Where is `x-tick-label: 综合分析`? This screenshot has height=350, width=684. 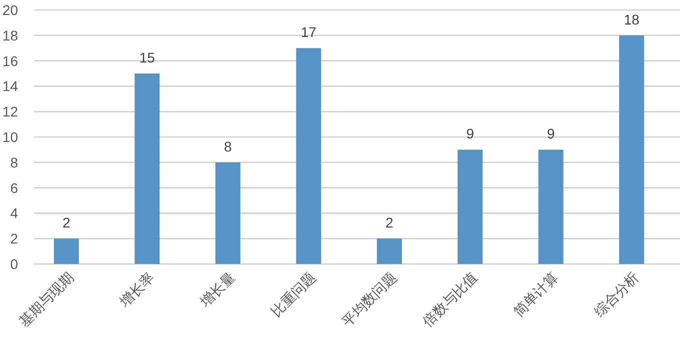 x-tick-label: 综合分析 is located at coordinates (617, 295).